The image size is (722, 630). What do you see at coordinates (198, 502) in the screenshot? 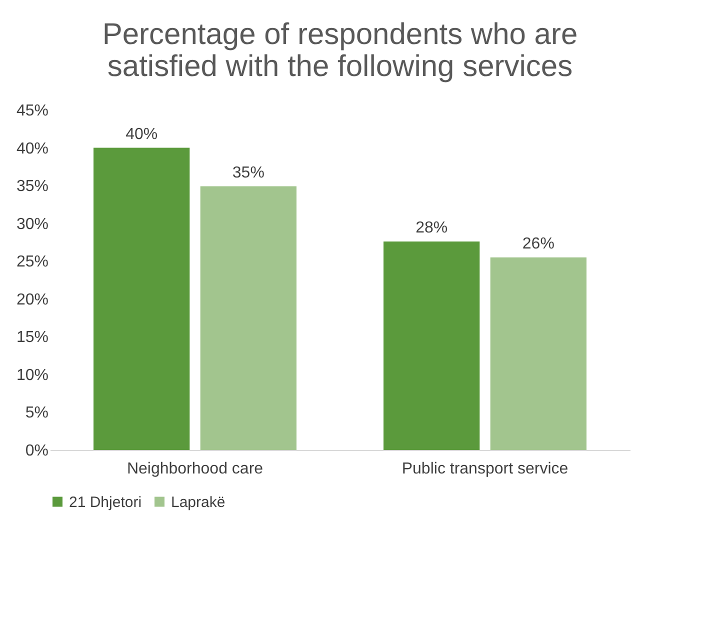
I see `legend-label: Laprakë` at bounding box center [198, 502].